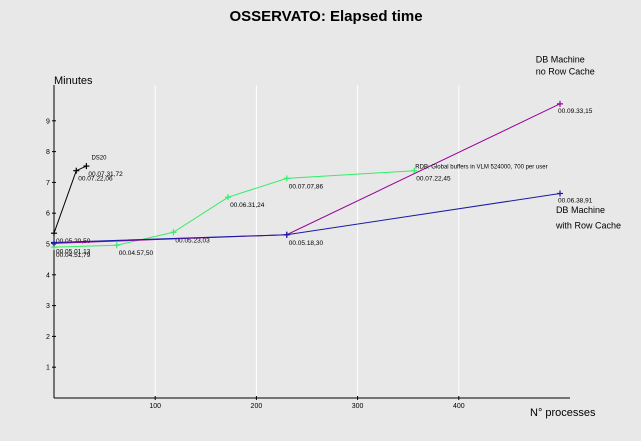  Describe the element at coordinates (48, 121) in the screenshot. I see `y-tick-label: 9` at that location.